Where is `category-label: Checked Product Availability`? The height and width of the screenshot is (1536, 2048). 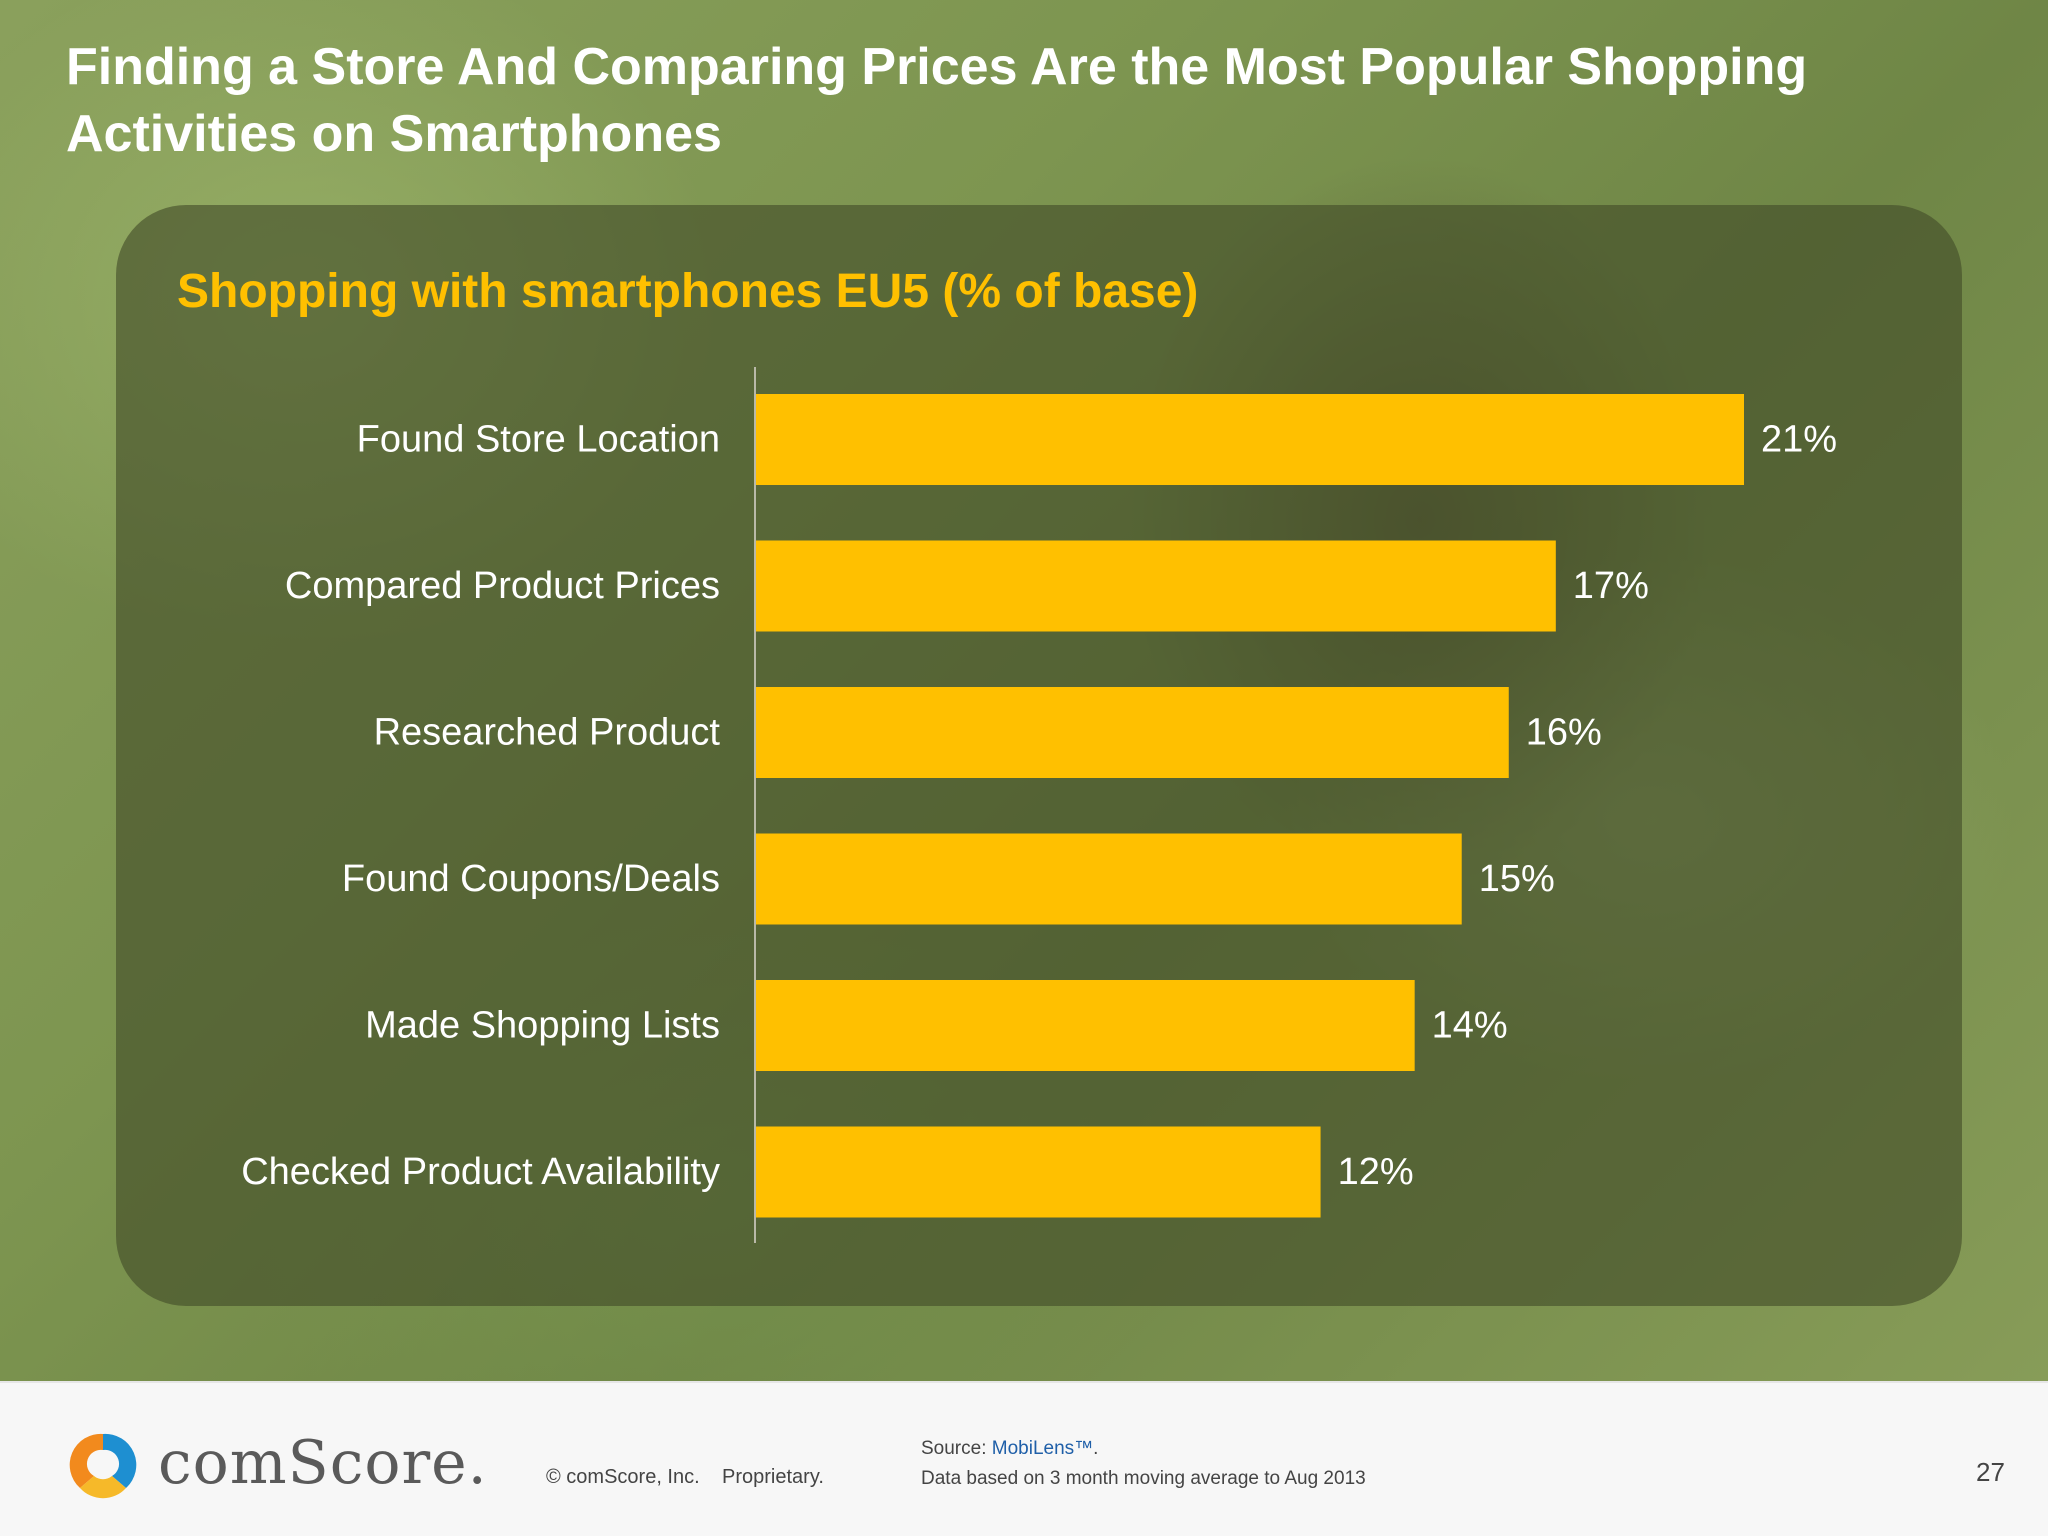
category-label: Checked Product Availability is located at coordinates (480, 1172).